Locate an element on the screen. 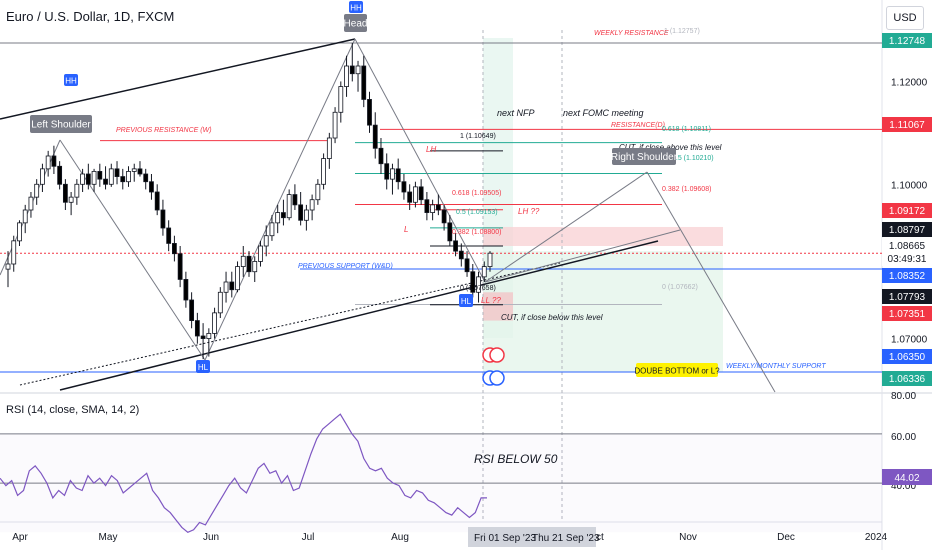 The image size is (932, 550). price-badge-0: 1.12748 is located at coordinates (907, 40).